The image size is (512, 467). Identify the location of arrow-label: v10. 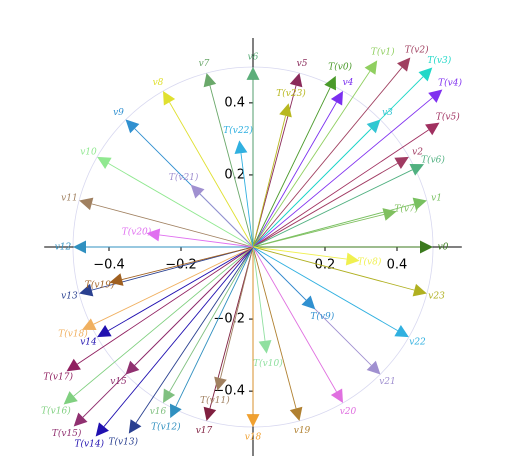
(88, 152).